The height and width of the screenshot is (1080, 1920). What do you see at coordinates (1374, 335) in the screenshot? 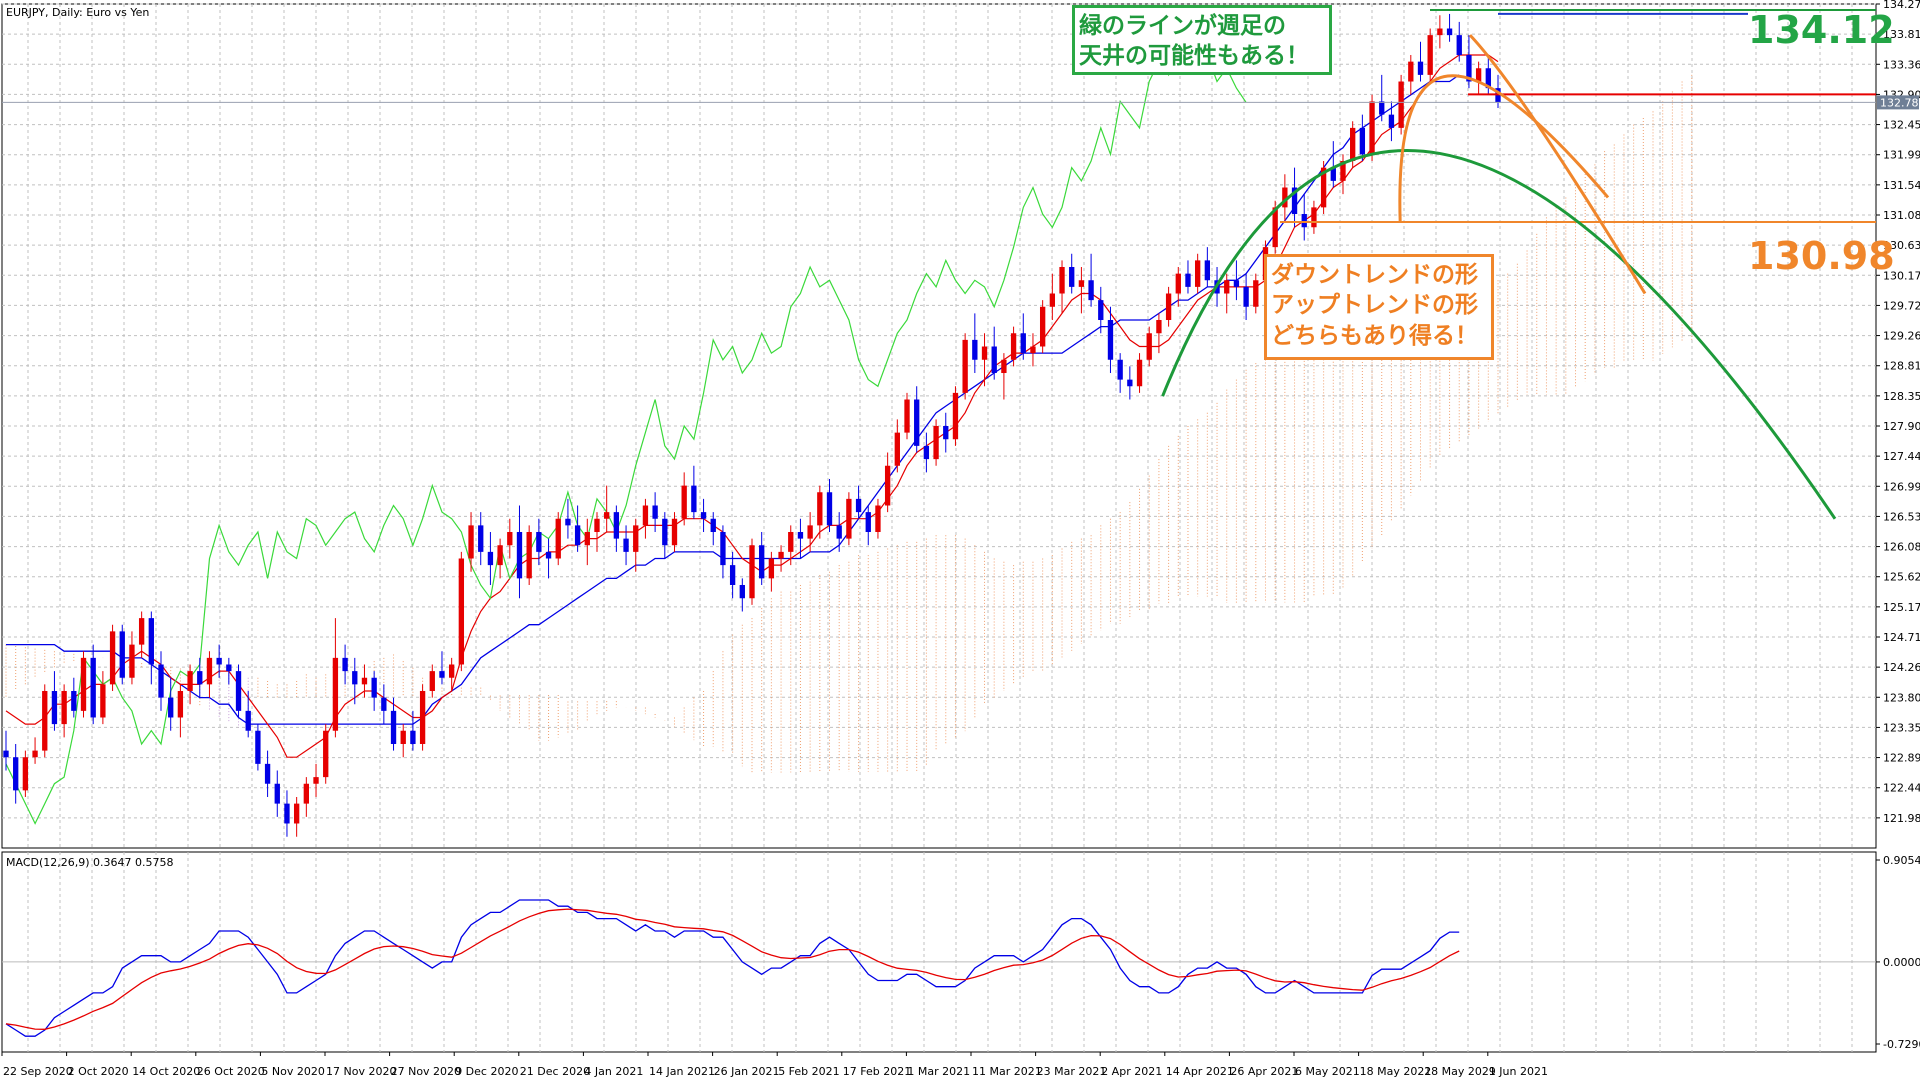
I see `orange-annotation-line-3: どちらもあり得る！` at bounding box center [1374, 335].